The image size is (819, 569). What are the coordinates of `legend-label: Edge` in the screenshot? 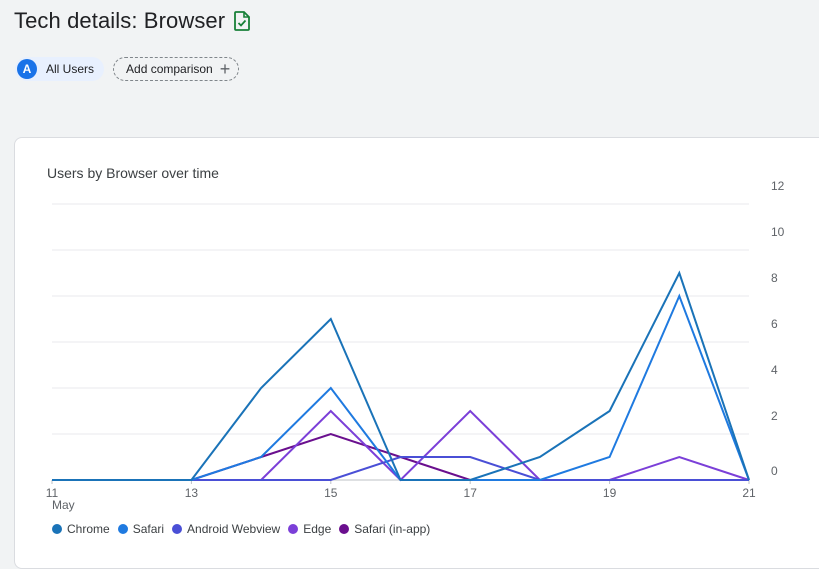 It's located at (317, 529).